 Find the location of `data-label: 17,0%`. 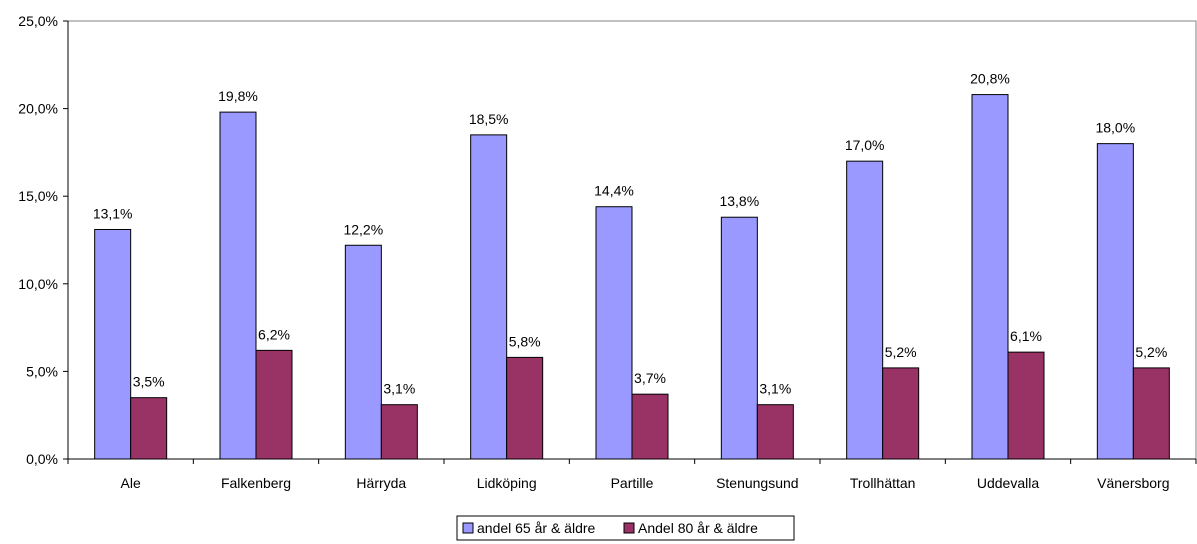

data-label: 17,0% is located at coordinates (865, 145).